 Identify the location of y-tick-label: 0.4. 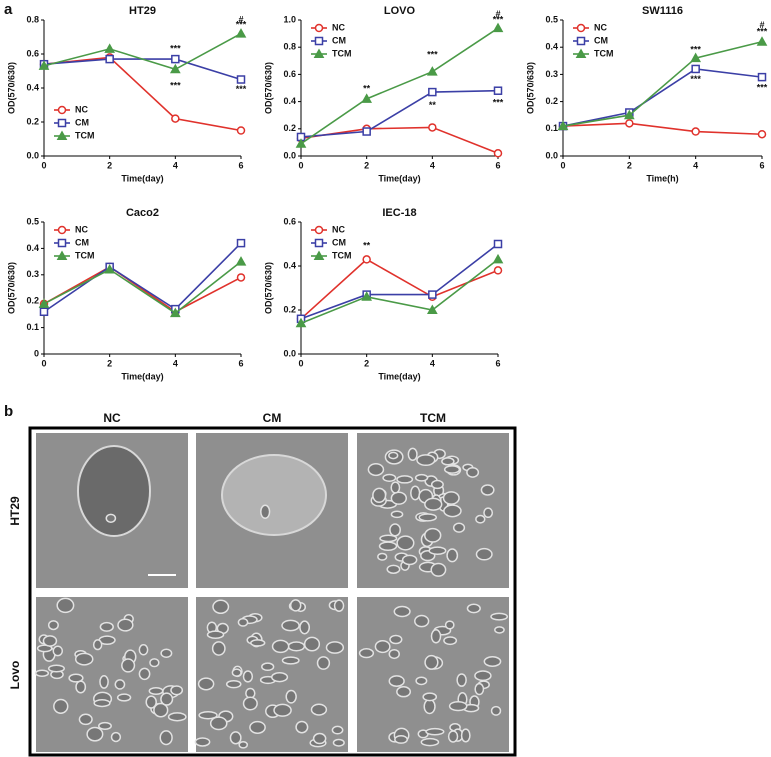
(289, 101).